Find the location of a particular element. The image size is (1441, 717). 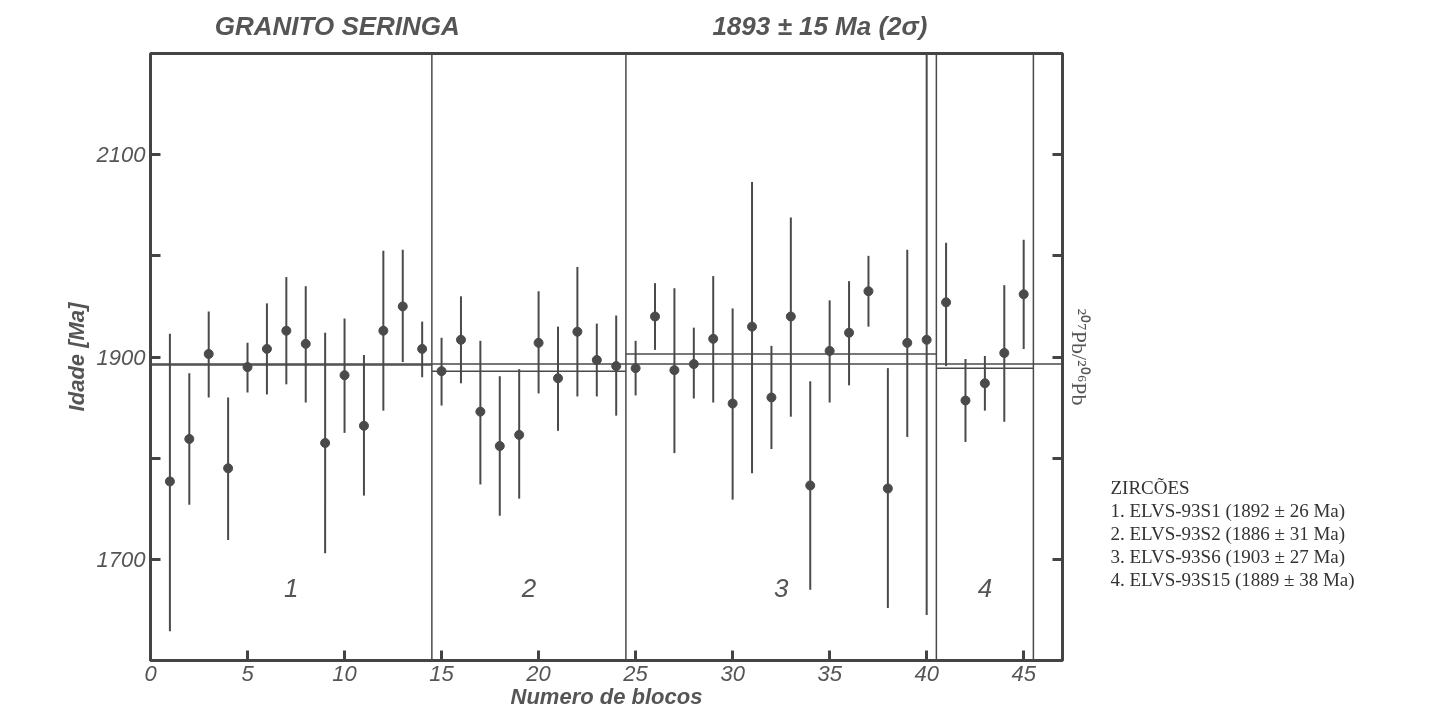

x-tick-label: 5 is located at coordinates (248, 673).